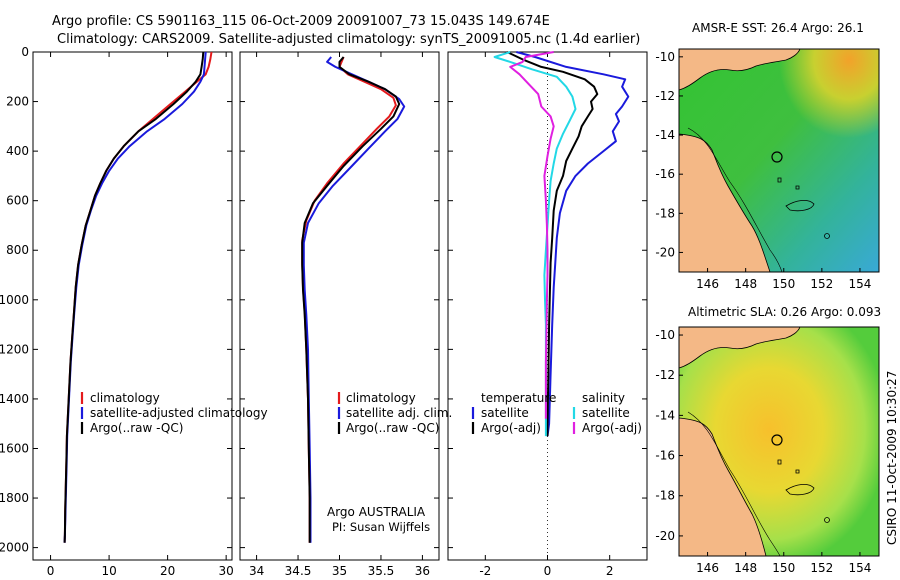  I want to click on sla-map-axes: 146 148 150 152 154 -10 -12 -14 -16 -18 -20, so click(763, 451).